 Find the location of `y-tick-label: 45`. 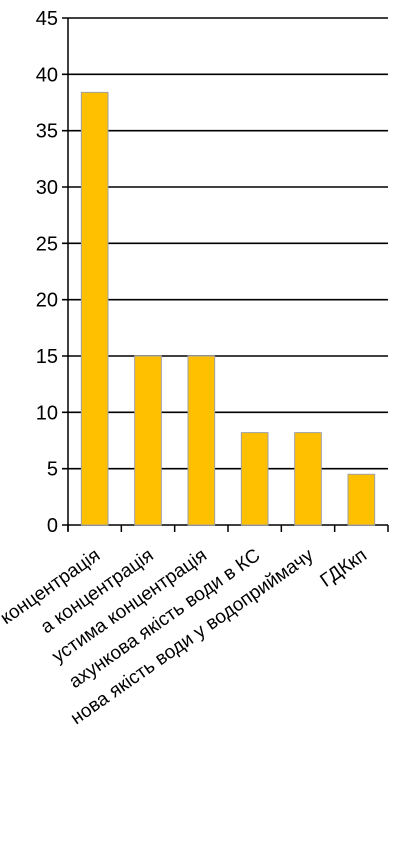

y-tick-label: 45 is located at coordinates (47, 19).